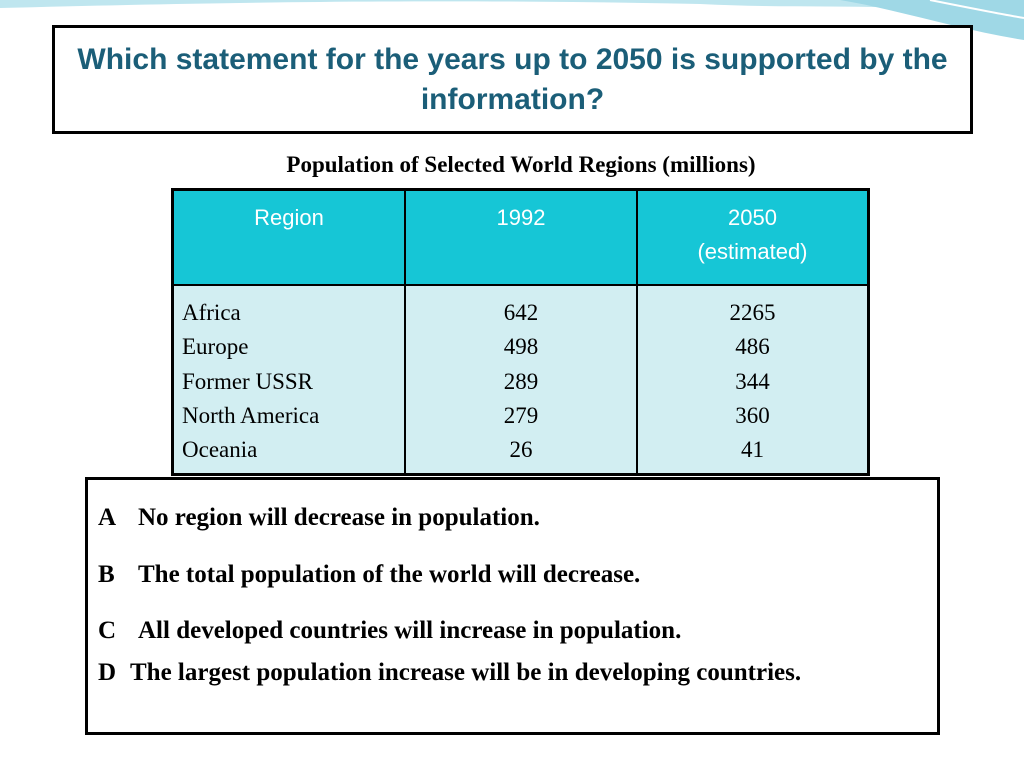 The height and width of the screenshot is (768, 1024). What do you see at coordinates (106, 574) in the screenshot?
I see `option-letter: B` at bounding box center [106, 574].